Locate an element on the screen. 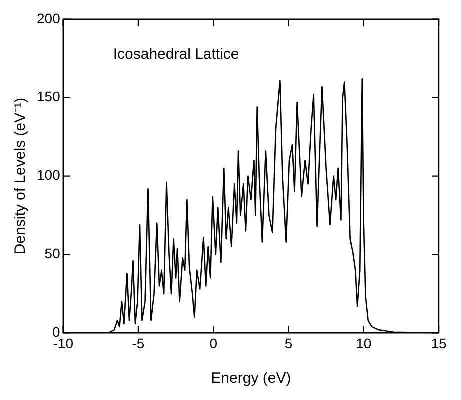  x-tick-label: 5 is located at coordinates (288, 343).